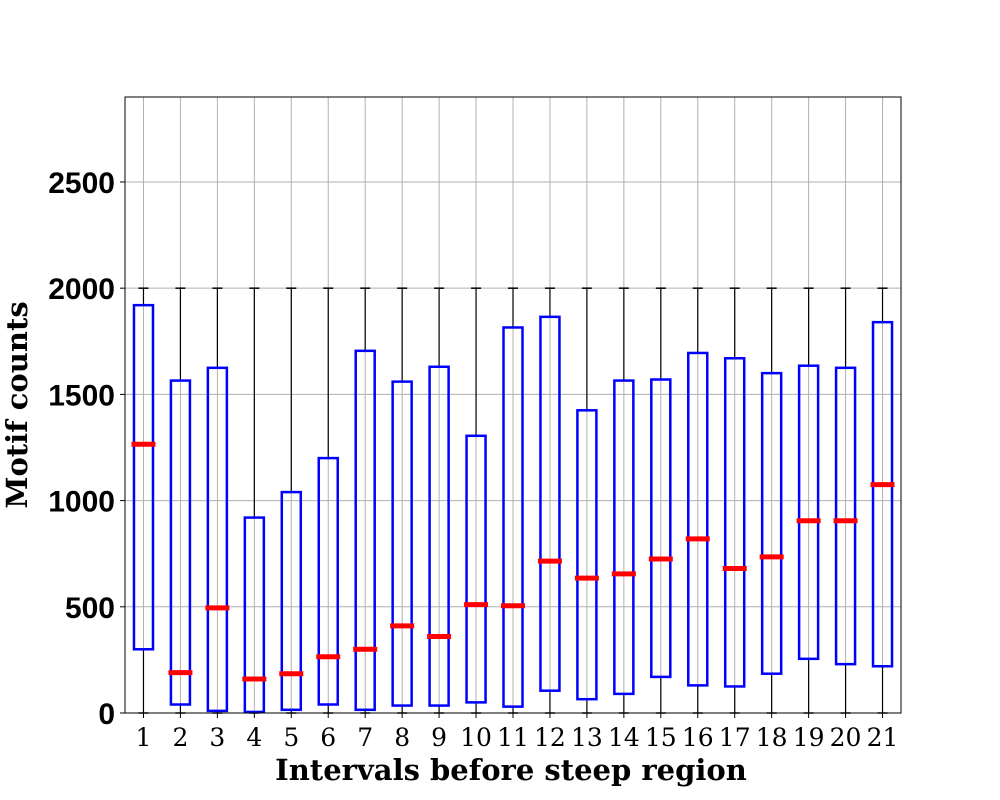  I want to click on y-tick-label: 1500, so click(81, 395).